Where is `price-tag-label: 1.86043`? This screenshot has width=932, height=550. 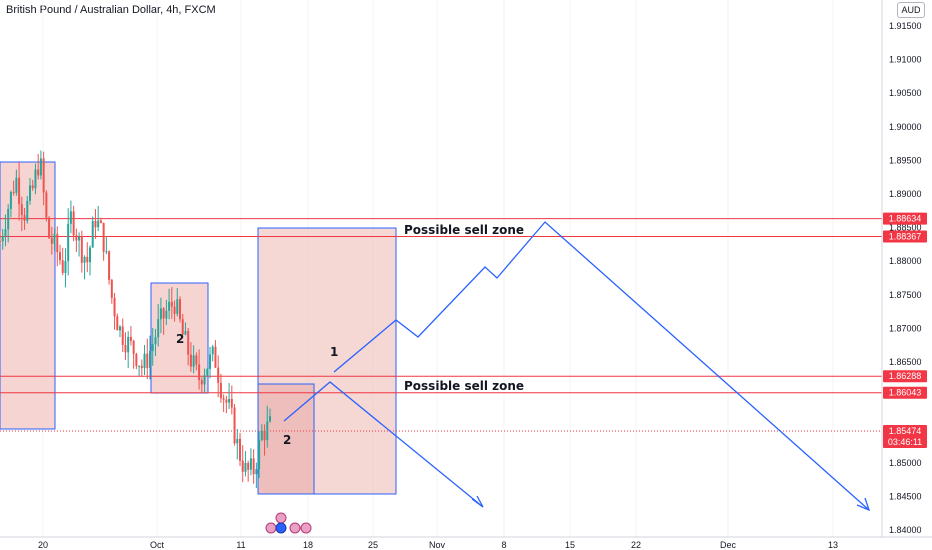
price-tag-label: 1.86043 is located at coordinates (905, 393).